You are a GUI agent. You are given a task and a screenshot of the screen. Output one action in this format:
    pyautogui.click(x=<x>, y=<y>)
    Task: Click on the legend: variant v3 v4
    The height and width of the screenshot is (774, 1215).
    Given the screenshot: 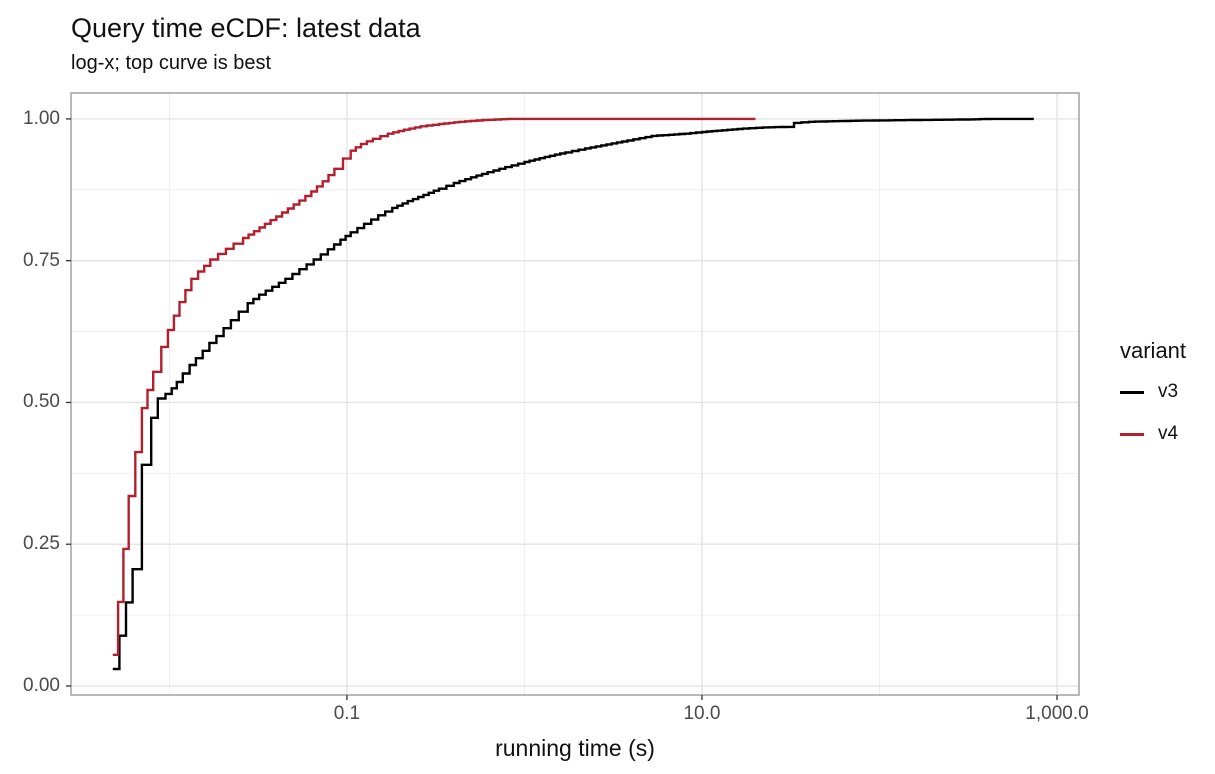 What is the action you would take?
    pyautogui.click(x=1153, y=402)
    